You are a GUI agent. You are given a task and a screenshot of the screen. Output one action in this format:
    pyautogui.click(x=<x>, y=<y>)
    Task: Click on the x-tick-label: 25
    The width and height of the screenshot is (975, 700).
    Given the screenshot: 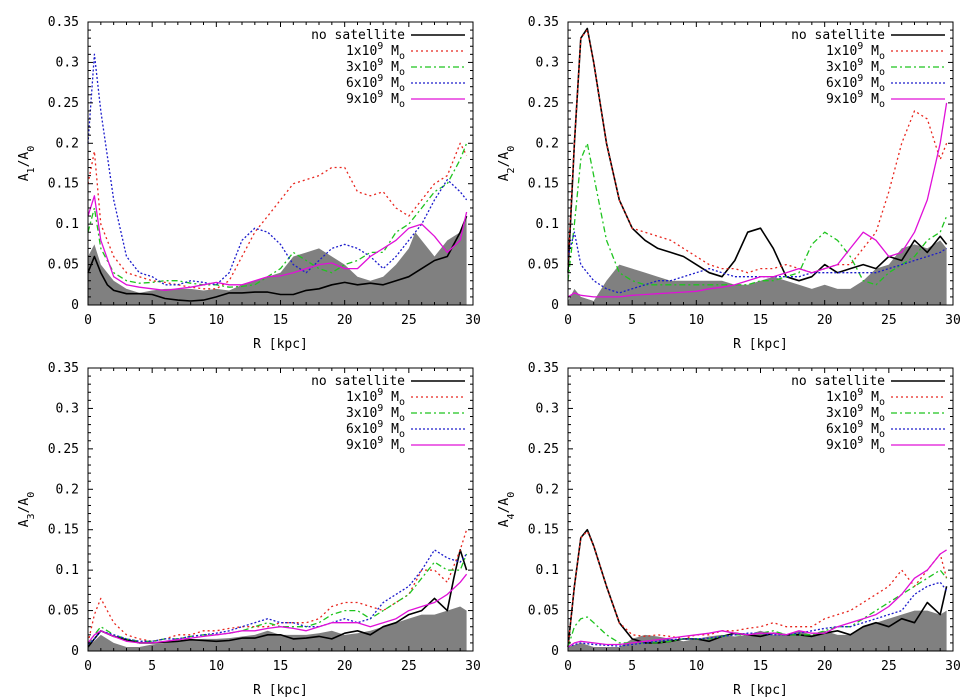 What is the action you would take?
    pyautogui.click(x=409, y=320)
    